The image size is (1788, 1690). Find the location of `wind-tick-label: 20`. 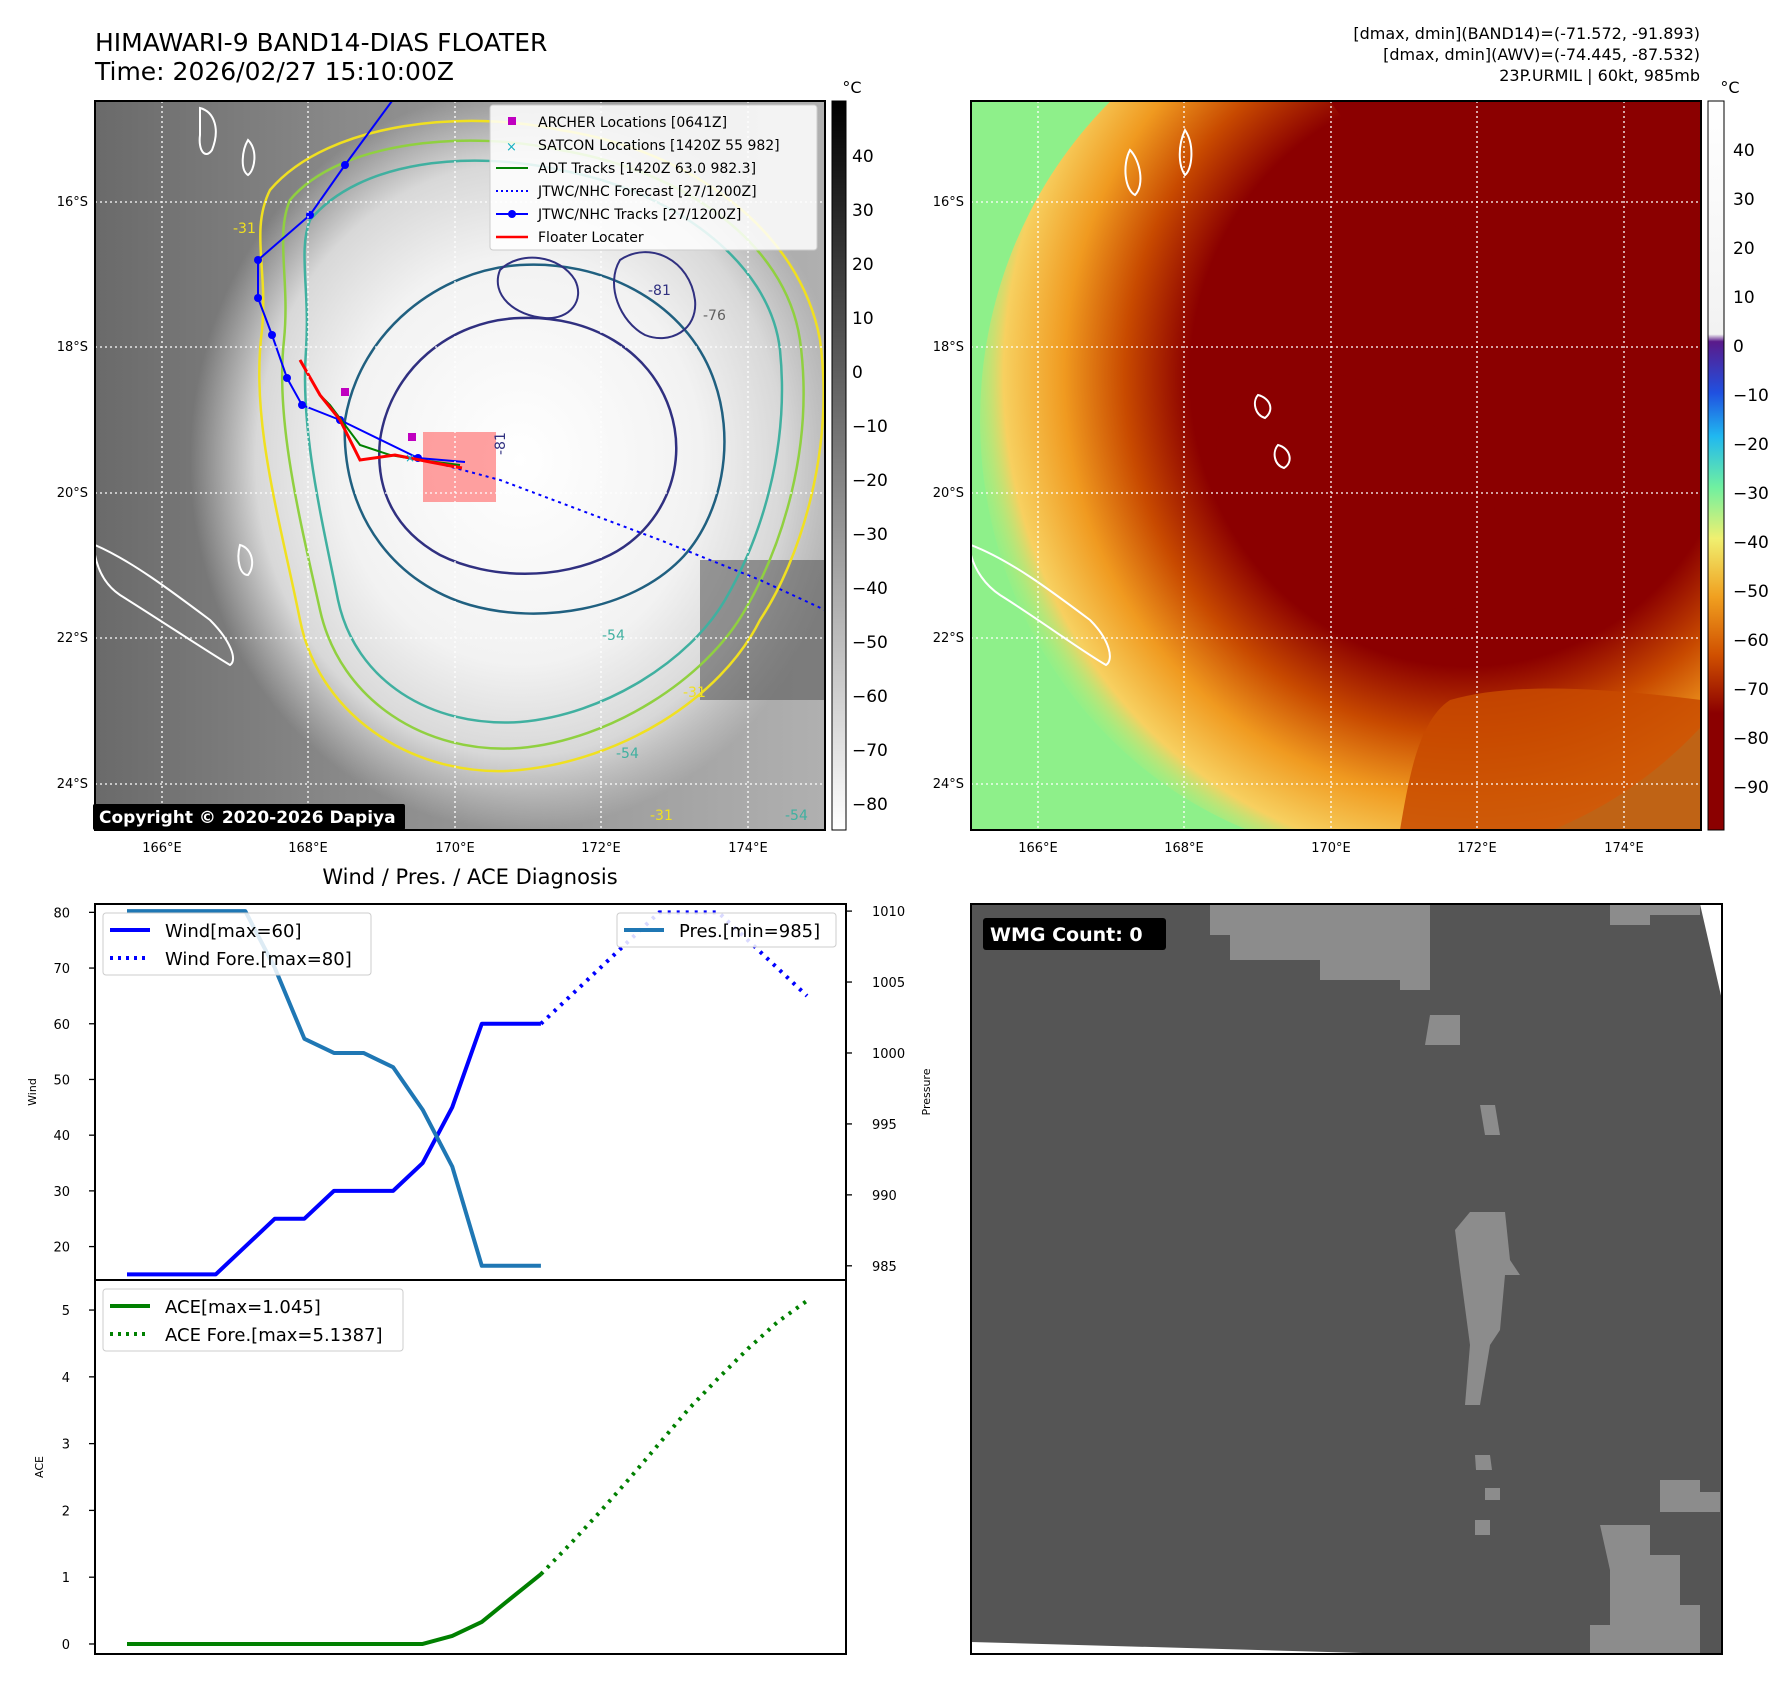

wind-tick-label: 20 is located at coordinates (61, 1248).